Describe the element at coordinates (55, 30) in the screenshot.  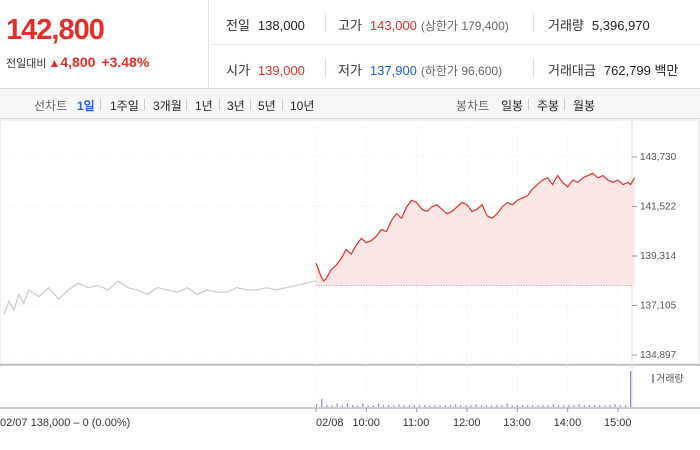
I see `current-price: 142,800` at that location.